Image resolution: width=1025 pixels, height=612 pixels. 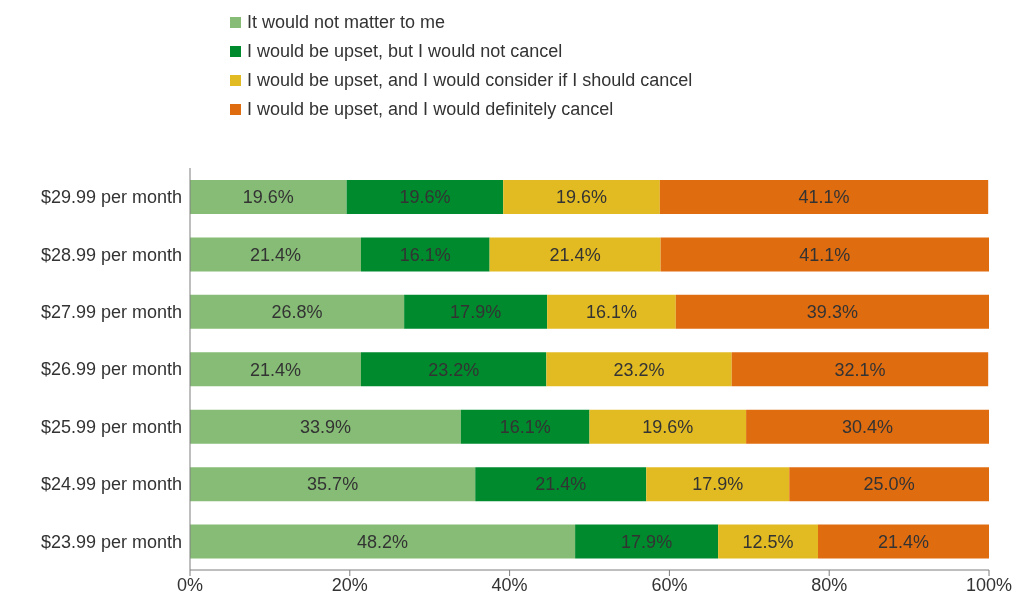 What do you see at coordinates (346, 22) in the screenshot?
I see `legend-label: It would not matter to me` at bounding box center [346, 22].